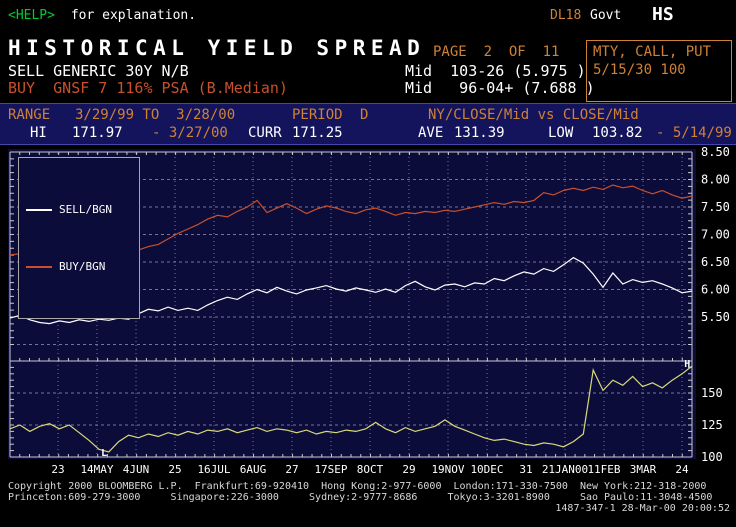 Image resolution: width=736 pixels, height=527 pixels. Describe the element at coordinates (265, 133) in the screenshot. I see `curr-label: CURR` at that location.